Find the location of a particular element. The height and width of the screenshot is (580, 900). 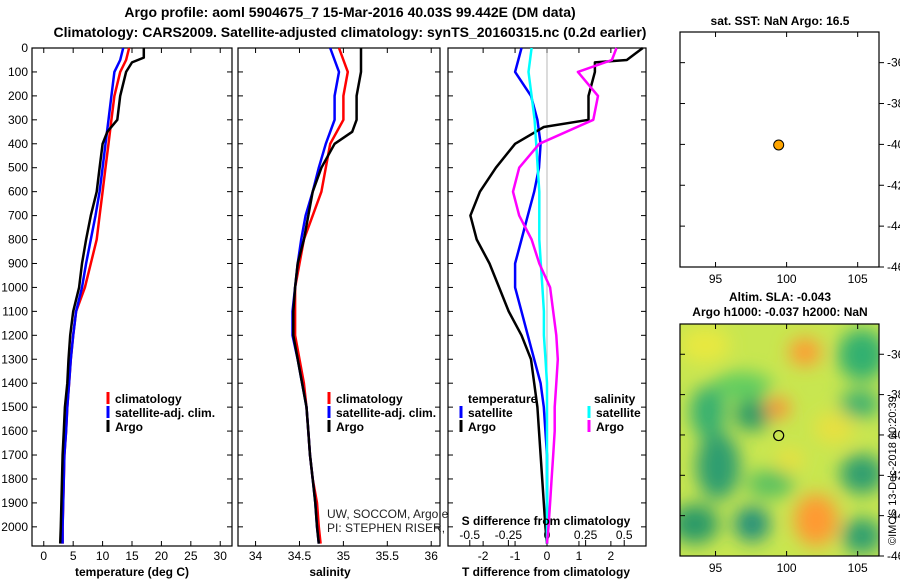

series-salinity-satellite is located at coordinates (538, 295).